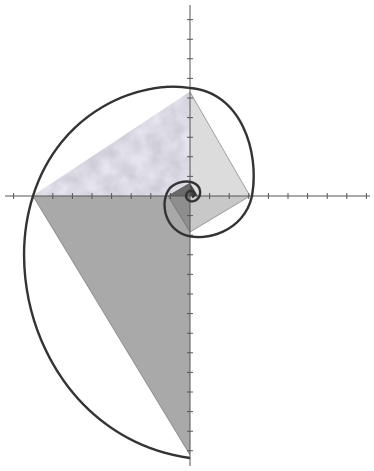 This screenshot has height=471, width=374. What do you see at coordinates (220, 143) in the screenshot?
I see `upper-right-triangle` at bounding box center [220, 143].